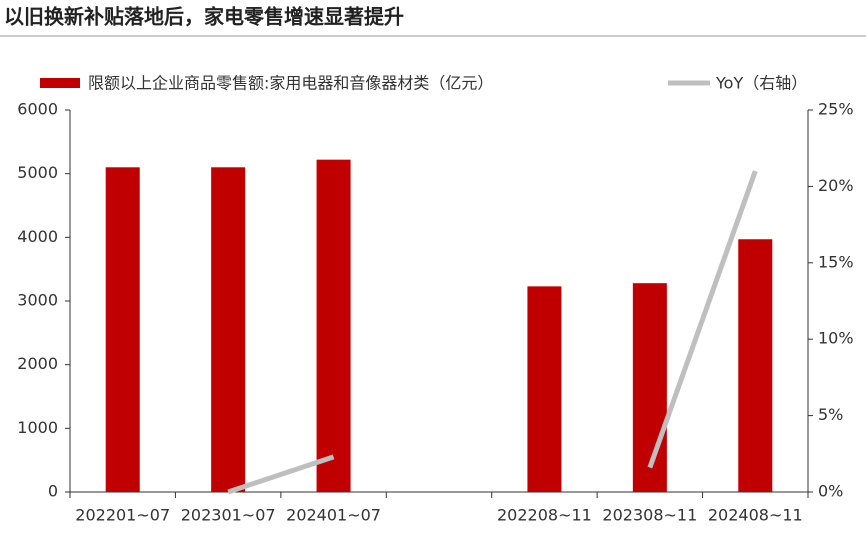  I want to click on y-tick-label: 1000, so click(37, 427).